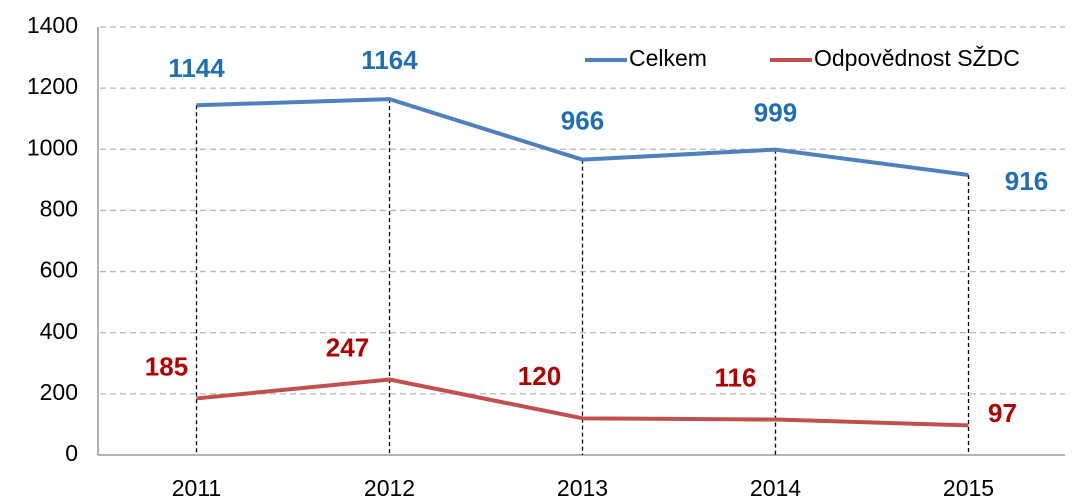 The height and width of the screenshot is (500, 1077). I want to click on y-tick-label: 1200, so click(52, 86).